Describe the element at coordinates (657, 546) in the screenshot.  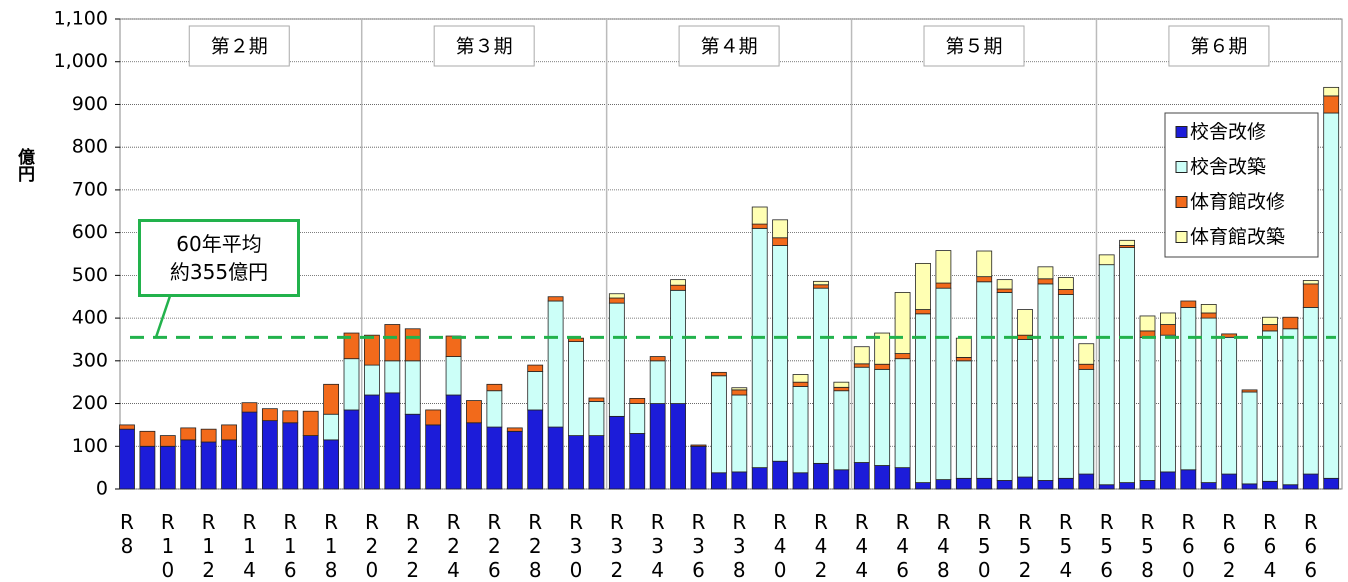
I see `x-tick-label: R 34` at that location.